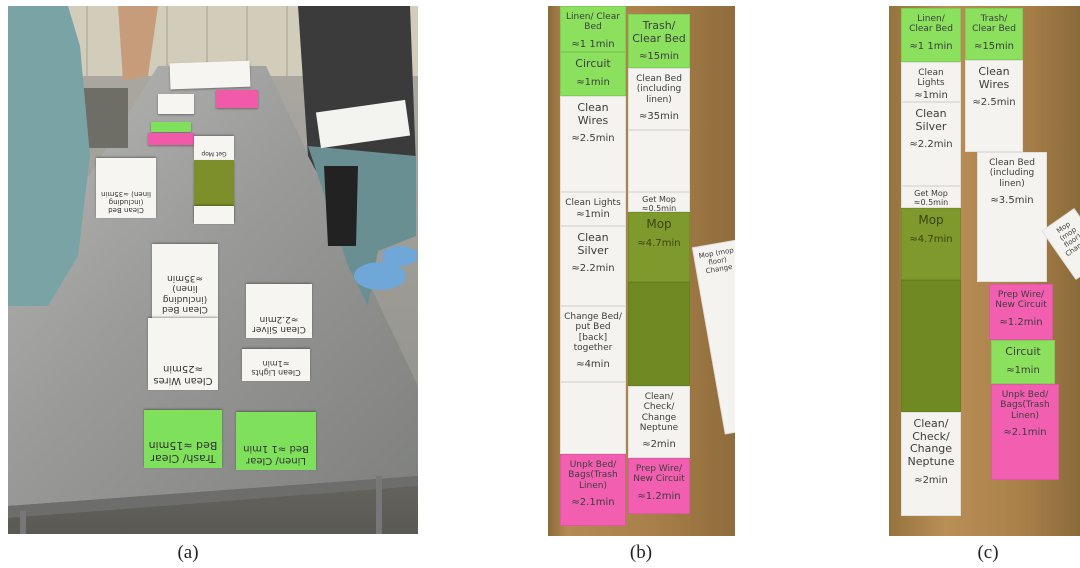 This screenshot has width=1080, height=568. Describe the element at coordinates (214, 215) in the screenshot. I see `note-clean-bed-small` at that location.